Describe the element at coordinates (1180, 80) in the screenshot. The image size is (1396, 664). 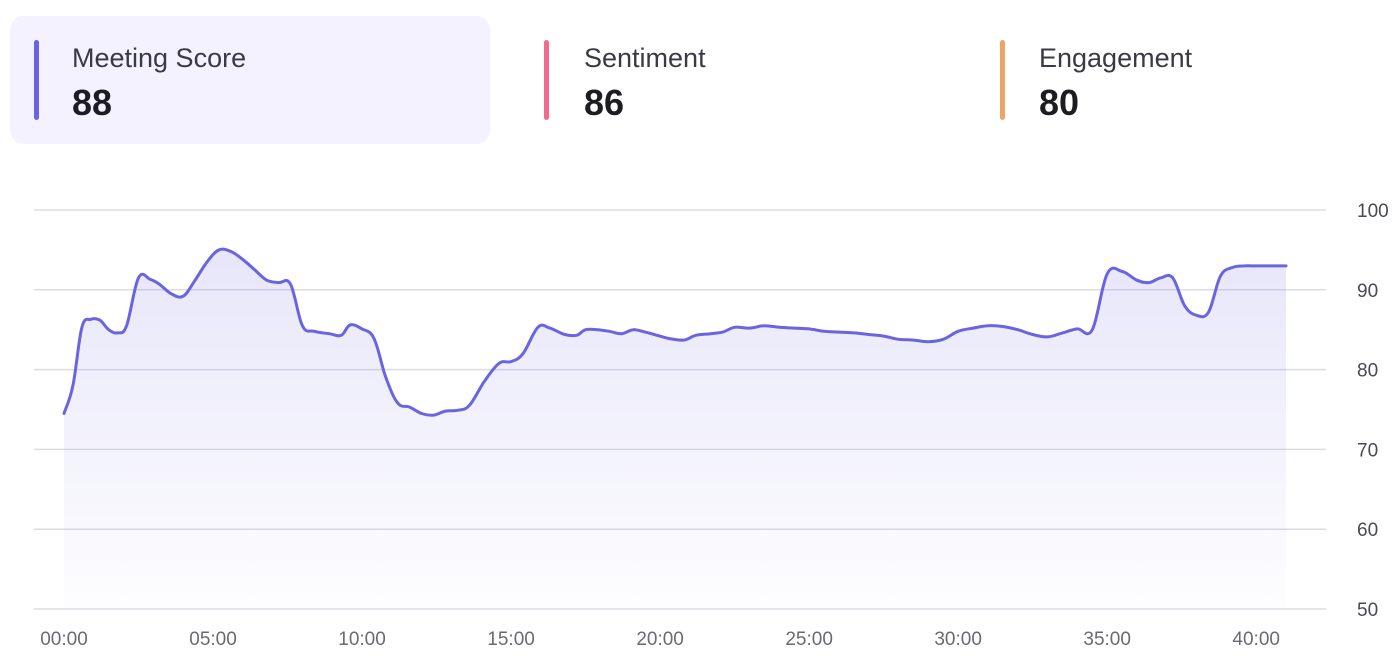
I see `tab-engagement: Engagement 80` at that location.